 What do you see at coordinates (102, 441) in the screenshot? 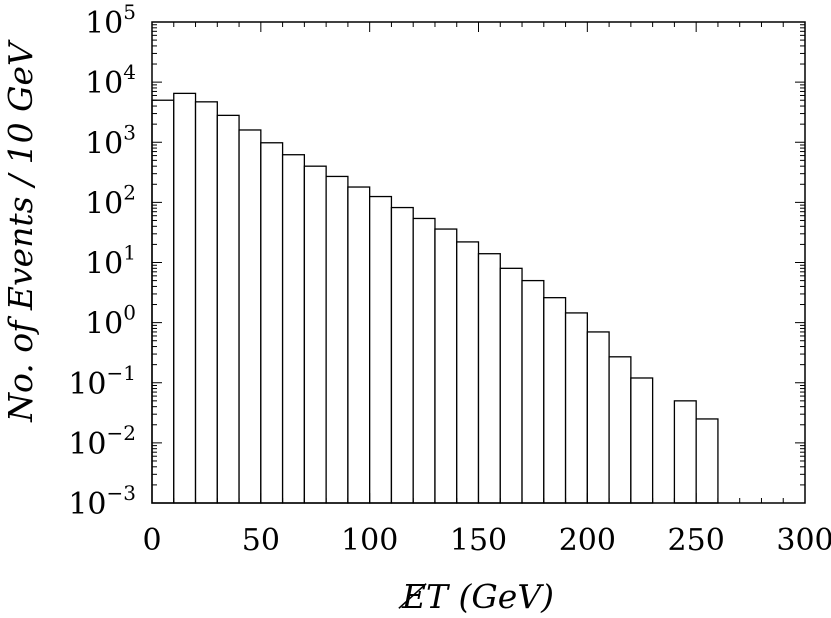
I see `y-tick-label: 10⁻²` at bounding box center [102, 441].